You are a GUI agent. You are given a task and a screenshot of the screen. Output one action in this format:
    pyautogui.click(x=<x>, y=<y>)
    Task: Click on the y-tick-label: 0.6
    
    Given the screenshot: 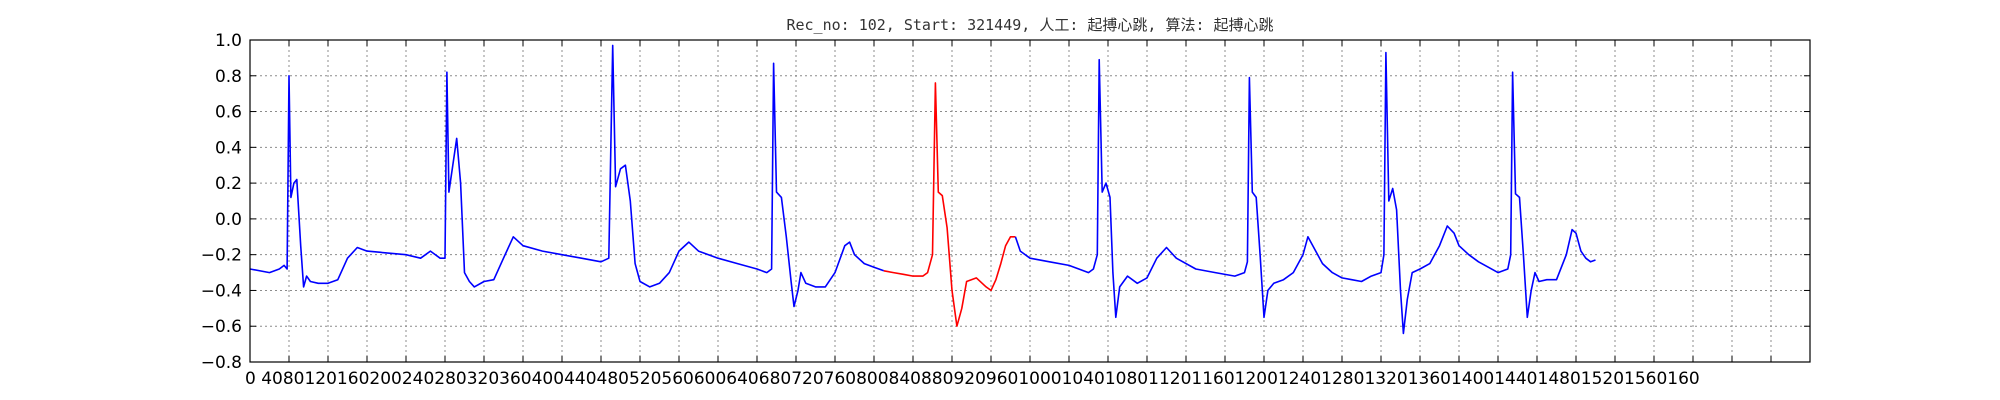 What is the action you would take?
    pyautogui.click(x=228, y=113)
    